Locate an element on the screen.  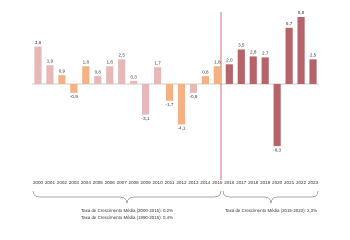
x-tick-label: 2001 is located at coordinates (50, 182).